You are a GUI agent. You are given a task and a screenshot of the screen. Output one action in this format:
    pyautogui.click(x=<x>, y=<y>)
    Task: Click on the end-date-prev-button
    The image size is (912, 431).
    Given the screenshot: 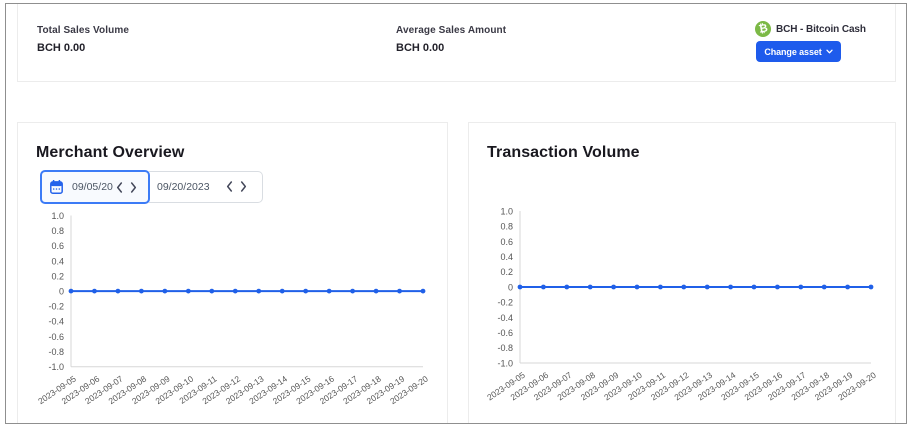 What is the action you would take?
    pyautogui.click(x=229, y=187)
    